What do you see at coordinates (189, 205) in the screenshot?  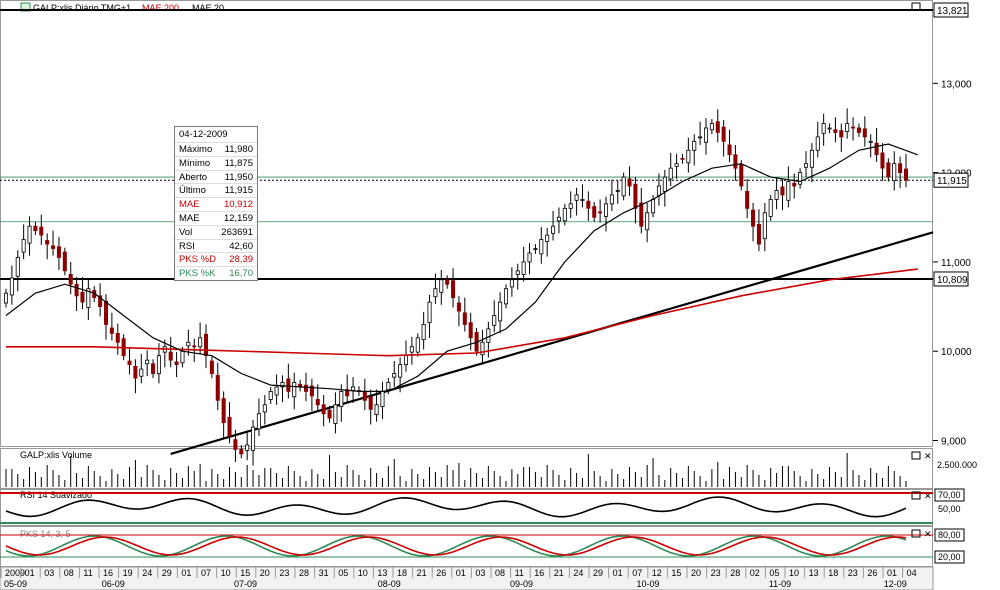 I see `tooltip-row-label: MAE` at bounding box center [189, 205].